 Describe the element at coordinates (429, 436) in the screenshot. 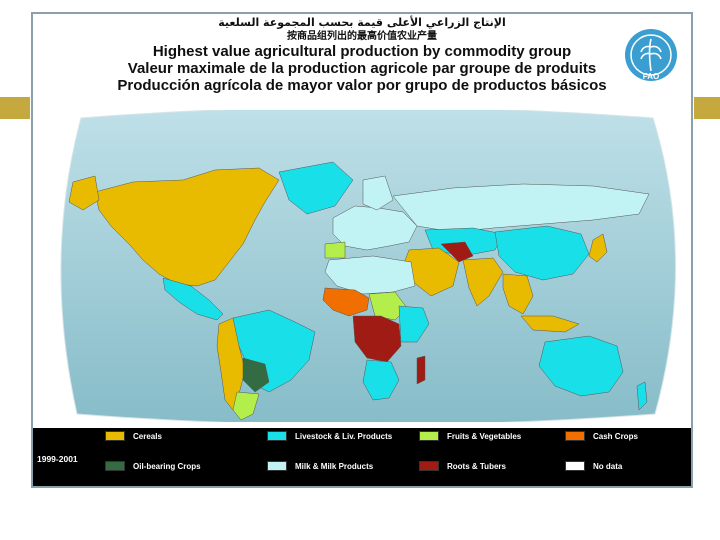

I see `legend-swatch-fruits-vegetables` at that location.